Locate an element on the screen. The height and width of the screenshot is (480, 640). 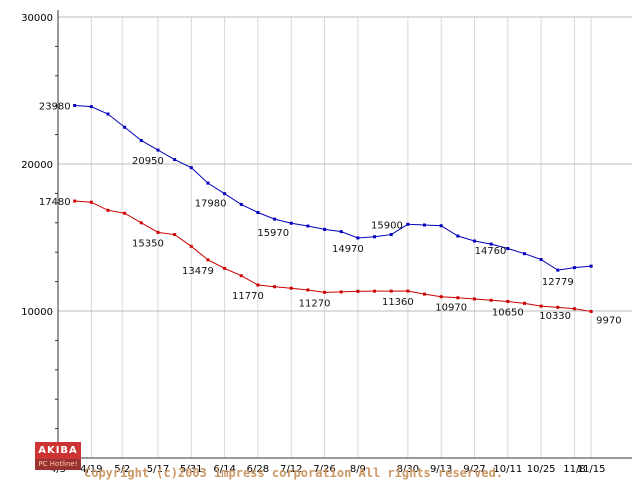
akiba-logo: AKIBA PC Hotline! is located at coordinates (58, 456).